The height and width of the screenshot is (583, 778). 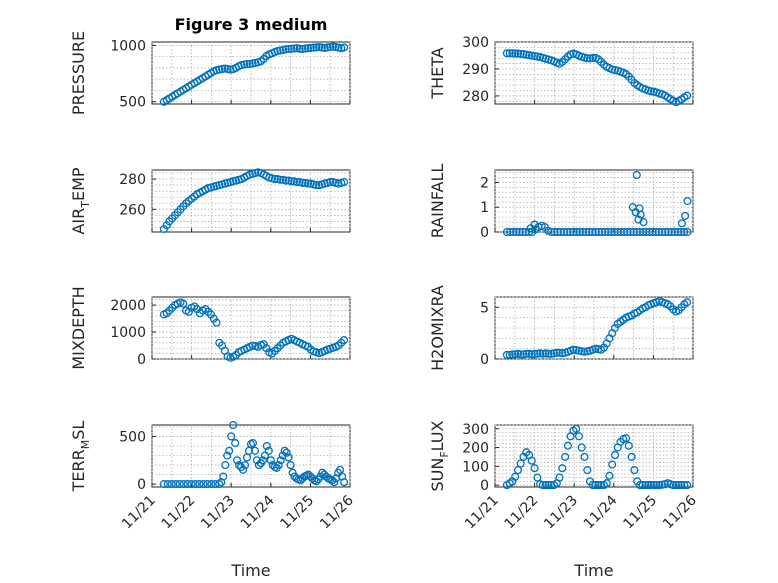 I want to click on x-tick-label: 11/21, so click(x=482, y=513).